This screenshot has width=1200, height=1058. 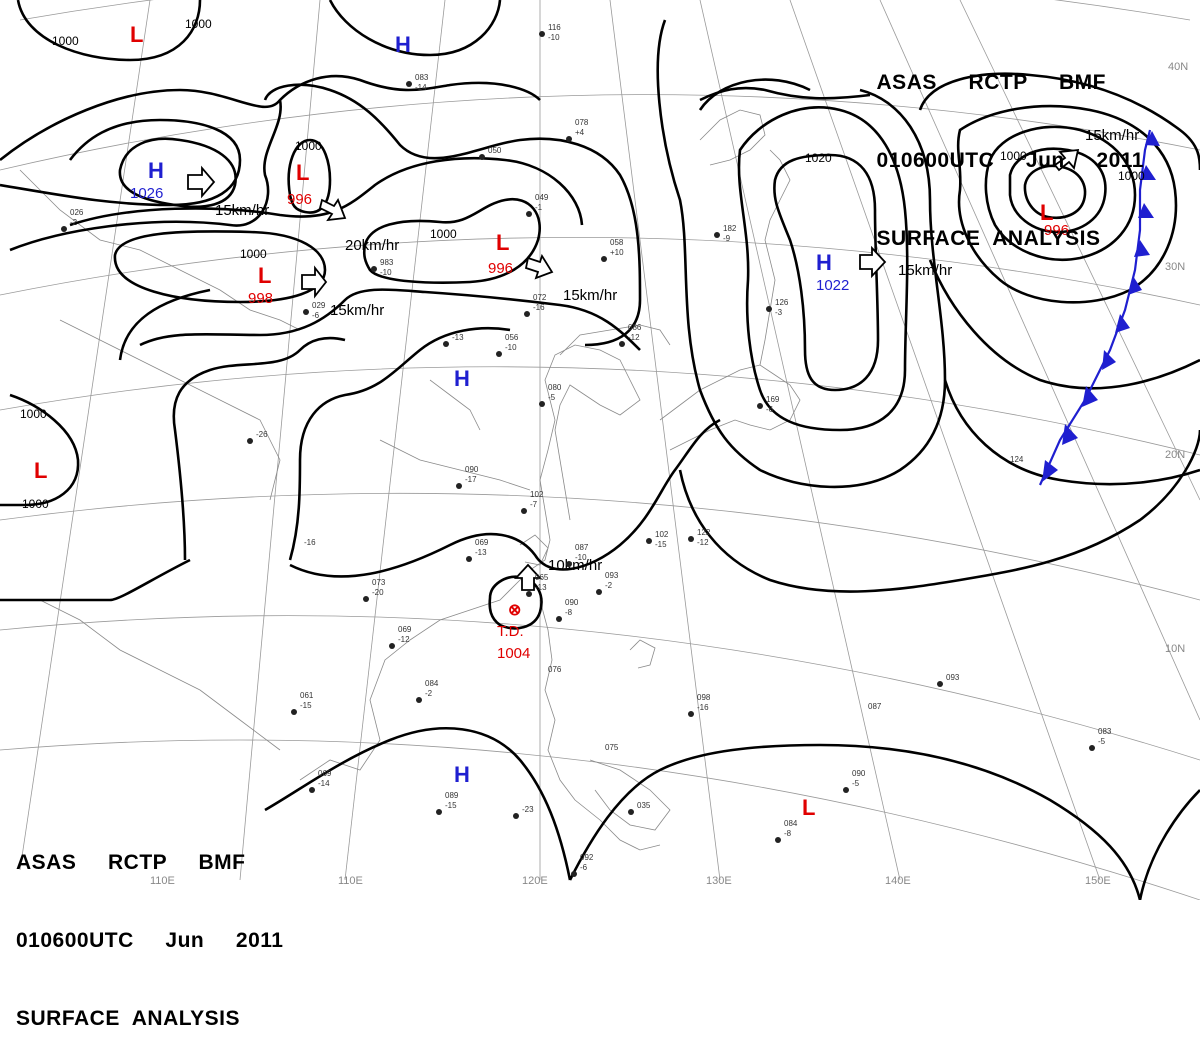 What do you see at coordinates (1175, 455) in the screenshot?
I see `lat-label: 20N` at bounding box center [1175, 455].